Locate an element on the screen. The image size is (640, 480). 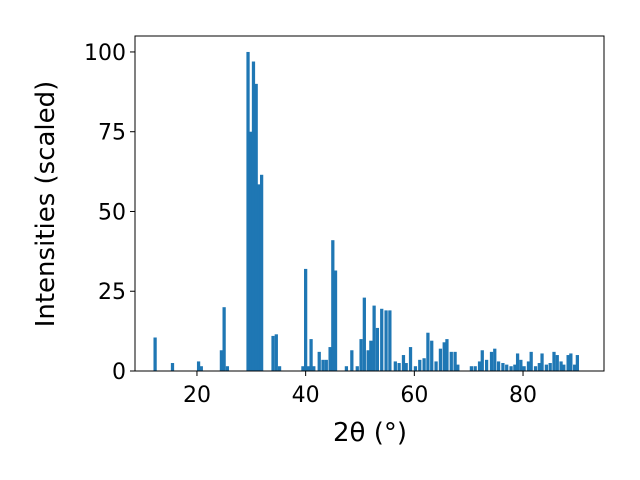
y-tick-label: 0 is located at coordinates (119, 372).